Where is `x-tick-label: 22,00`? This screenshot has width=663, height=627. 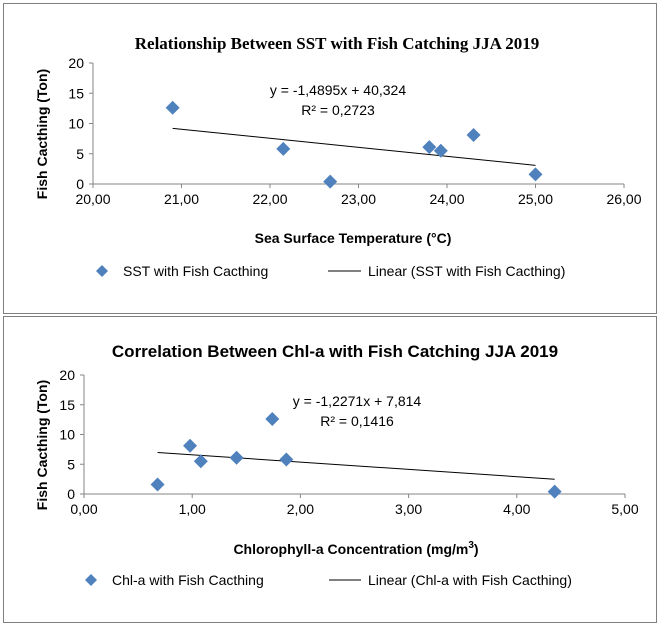 x-tick-label: 22,00 is located at coordinates (269, 199).